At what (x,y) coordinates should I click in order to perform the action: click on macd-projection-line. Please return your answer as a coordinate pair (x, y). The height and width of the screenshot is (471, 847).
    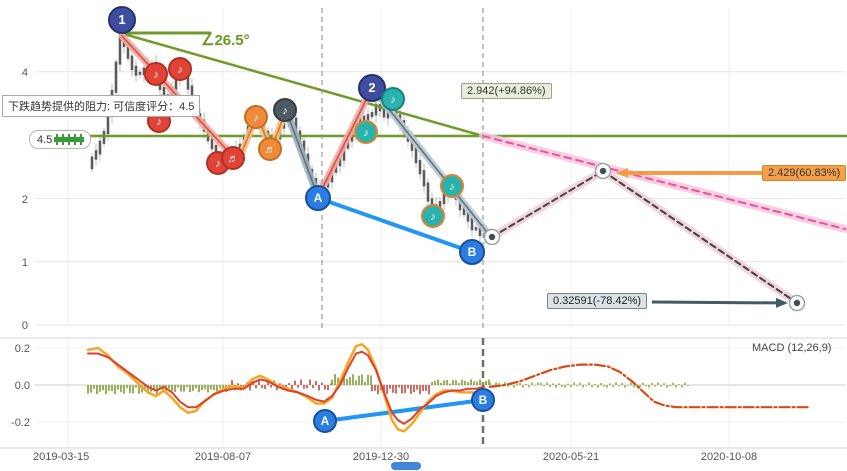
    Looking at the image, I should click on (650, 386).